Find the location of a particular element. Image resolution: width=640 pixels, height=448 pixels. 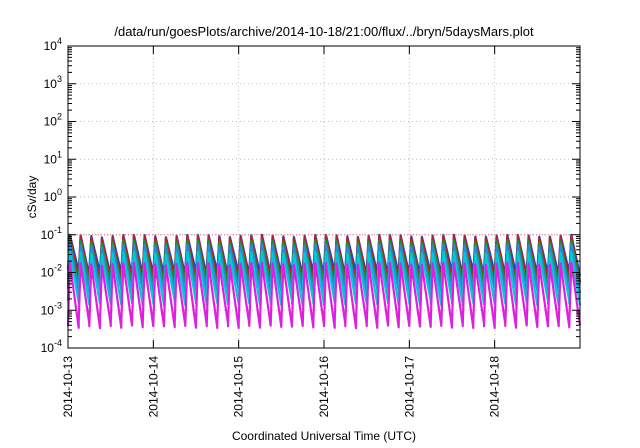

y-tick-label: 10⁻¹ is located at coordinates (51, 233).